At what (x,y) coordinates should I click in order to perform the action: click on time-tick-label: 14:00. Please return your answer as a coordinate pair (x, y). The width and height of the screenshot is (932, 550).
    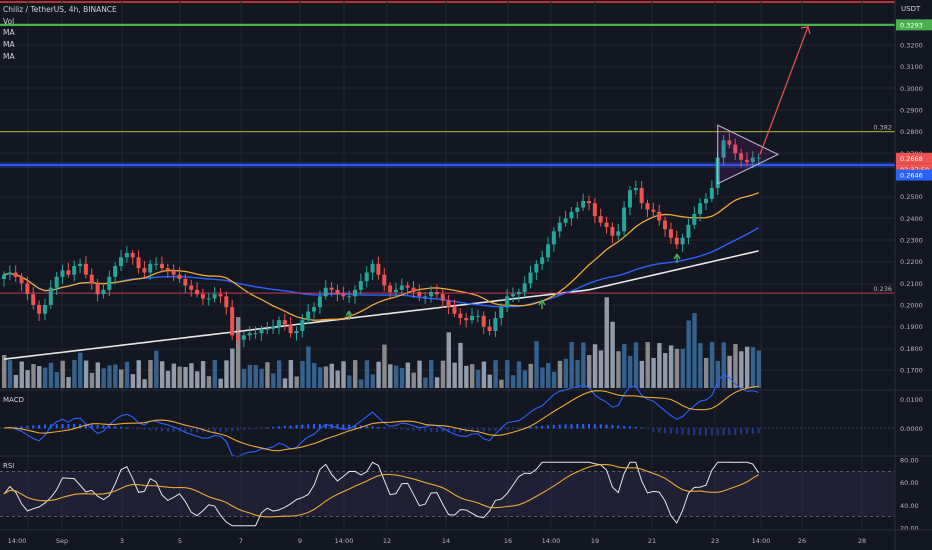
    Looking at the image, I should click on (344, 541).